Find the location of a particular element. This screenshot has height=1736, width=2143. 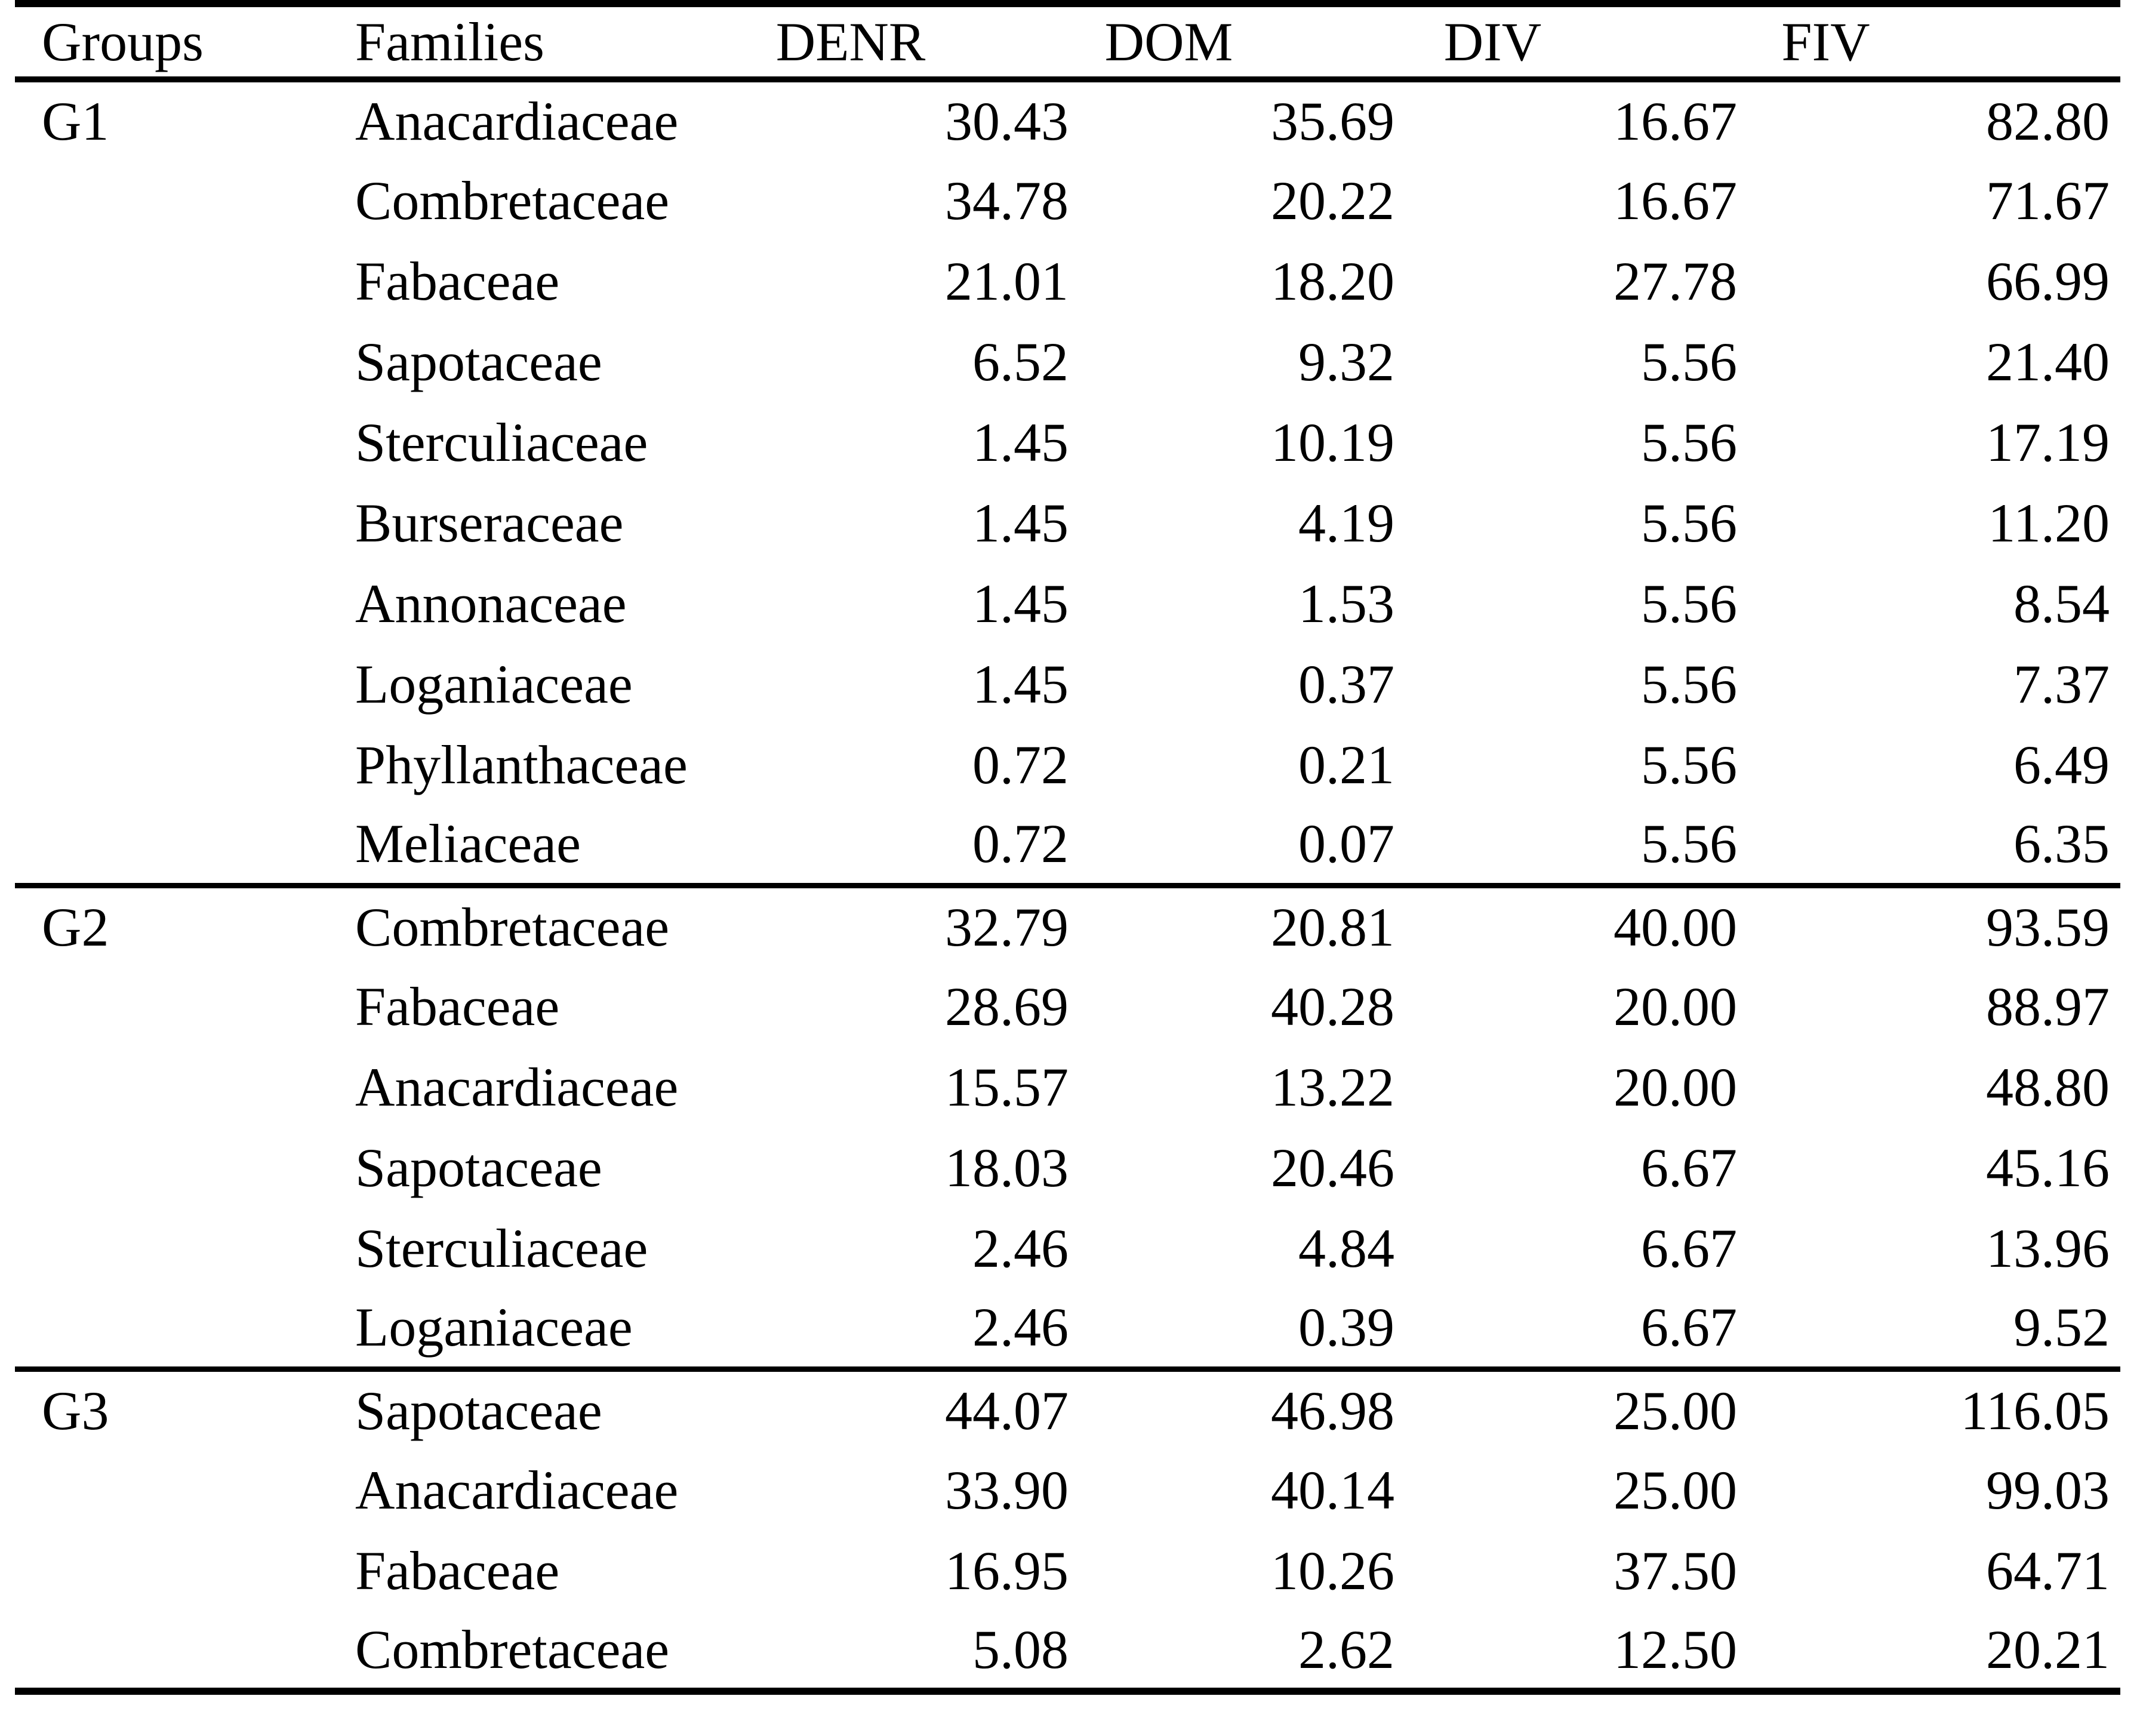

table-row: Sterculiaceae 1.45 10.19 5.56 17.19 is located at coordinates (1067, 442).